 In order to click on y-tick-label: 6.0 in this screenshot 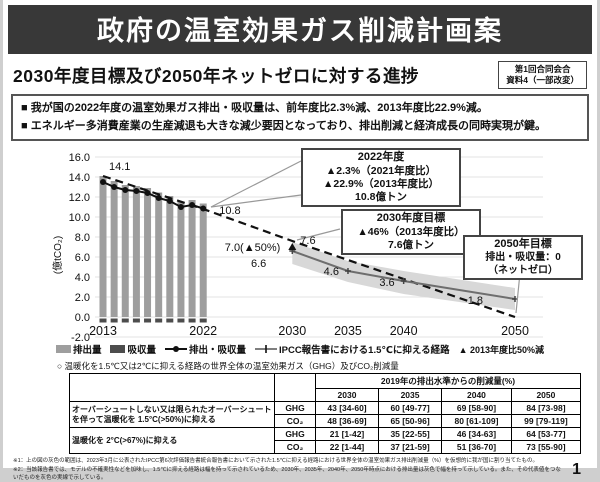, I will do `click(82, 258)`.